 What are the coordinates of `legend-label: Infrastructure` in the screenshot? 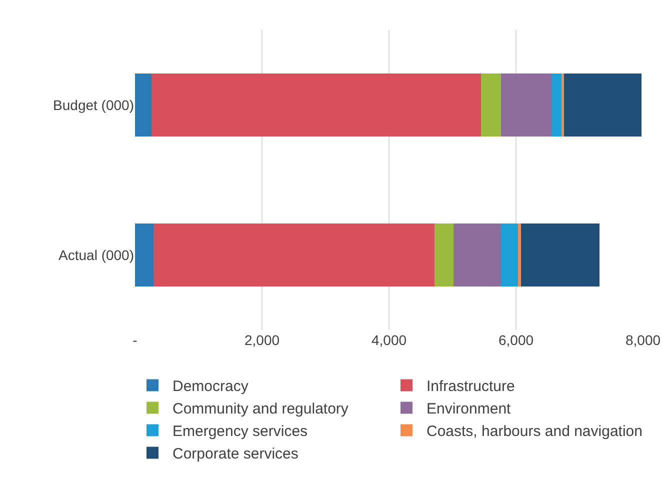 It's located at (470, 387).